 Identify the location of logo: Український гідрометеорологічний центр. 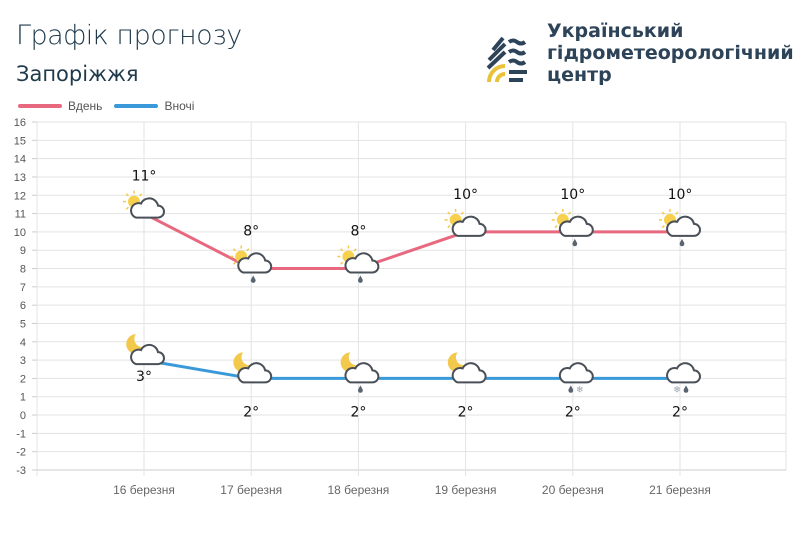
(638, 55).